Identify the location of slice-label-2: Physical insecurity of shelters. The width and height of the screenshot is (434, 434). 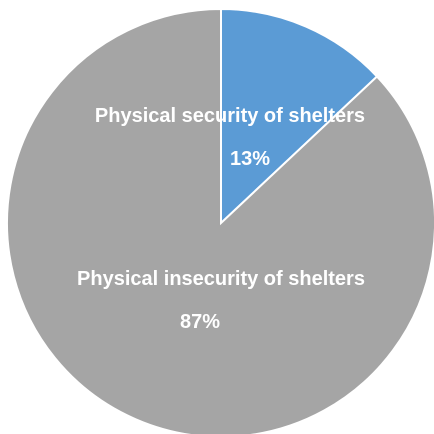
(221, 279).